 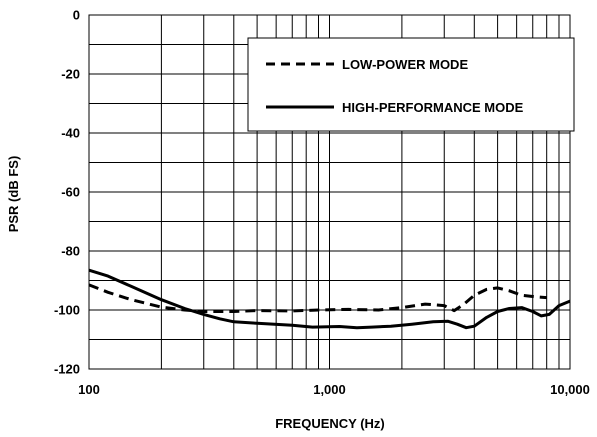 I want to click on legend-label-low-power: LOW-POWER MODE, so click(x=405, y=64).